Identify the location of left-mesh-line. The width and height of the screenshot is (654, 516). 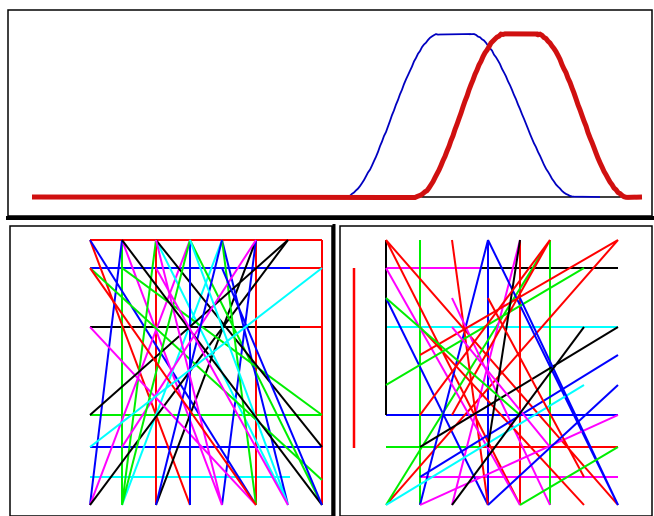
(206, 374).